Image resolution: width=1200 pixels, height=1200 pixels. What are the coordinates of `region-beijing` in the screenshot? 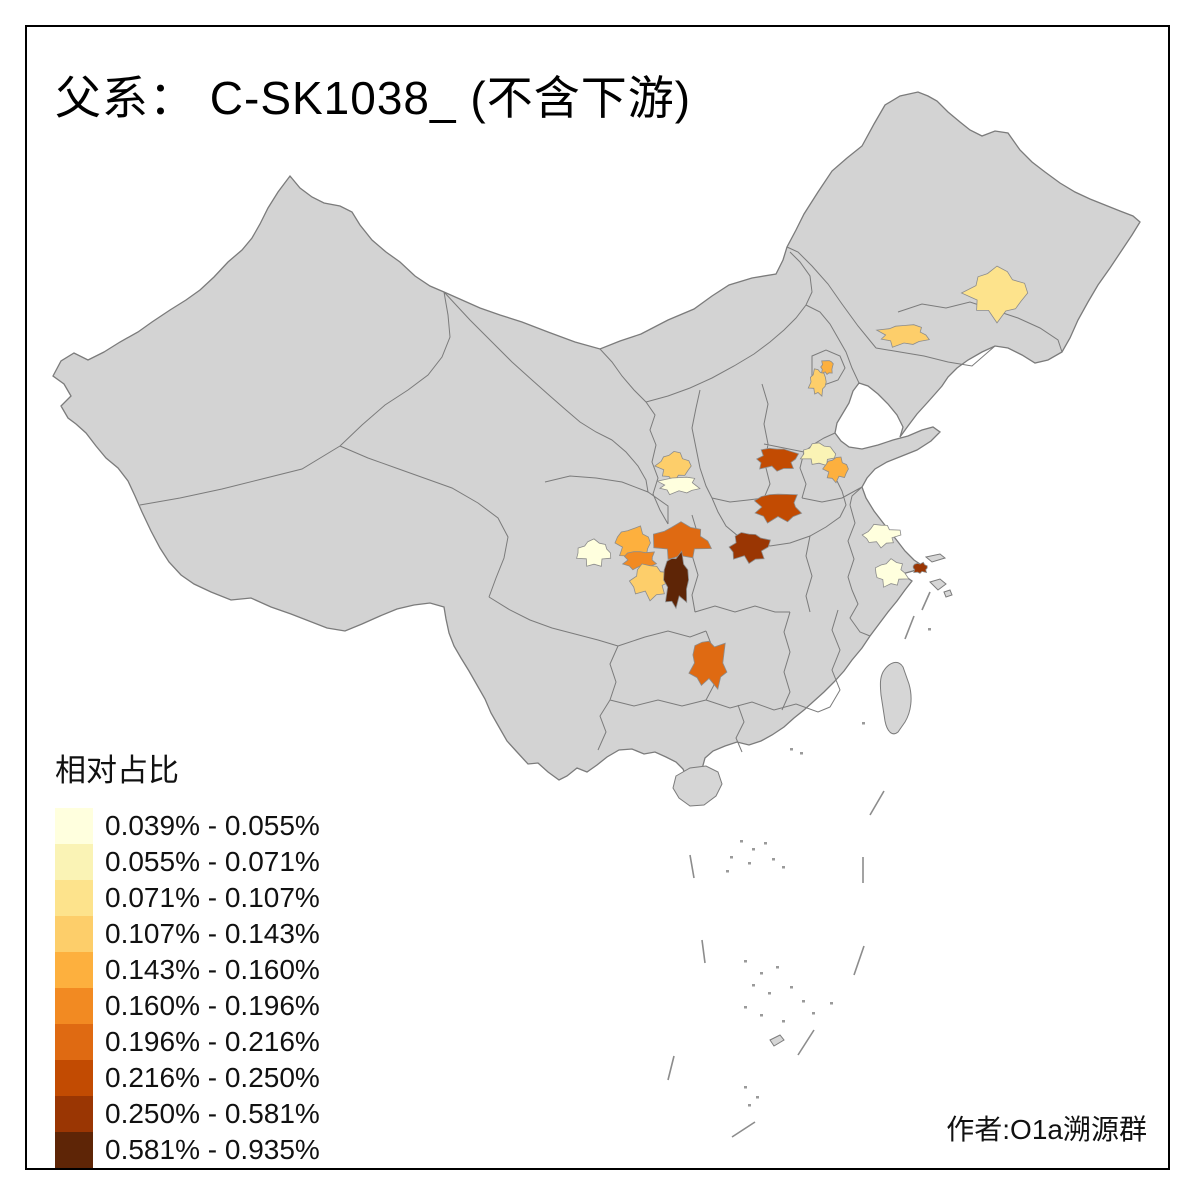 It's located at (827, 367).